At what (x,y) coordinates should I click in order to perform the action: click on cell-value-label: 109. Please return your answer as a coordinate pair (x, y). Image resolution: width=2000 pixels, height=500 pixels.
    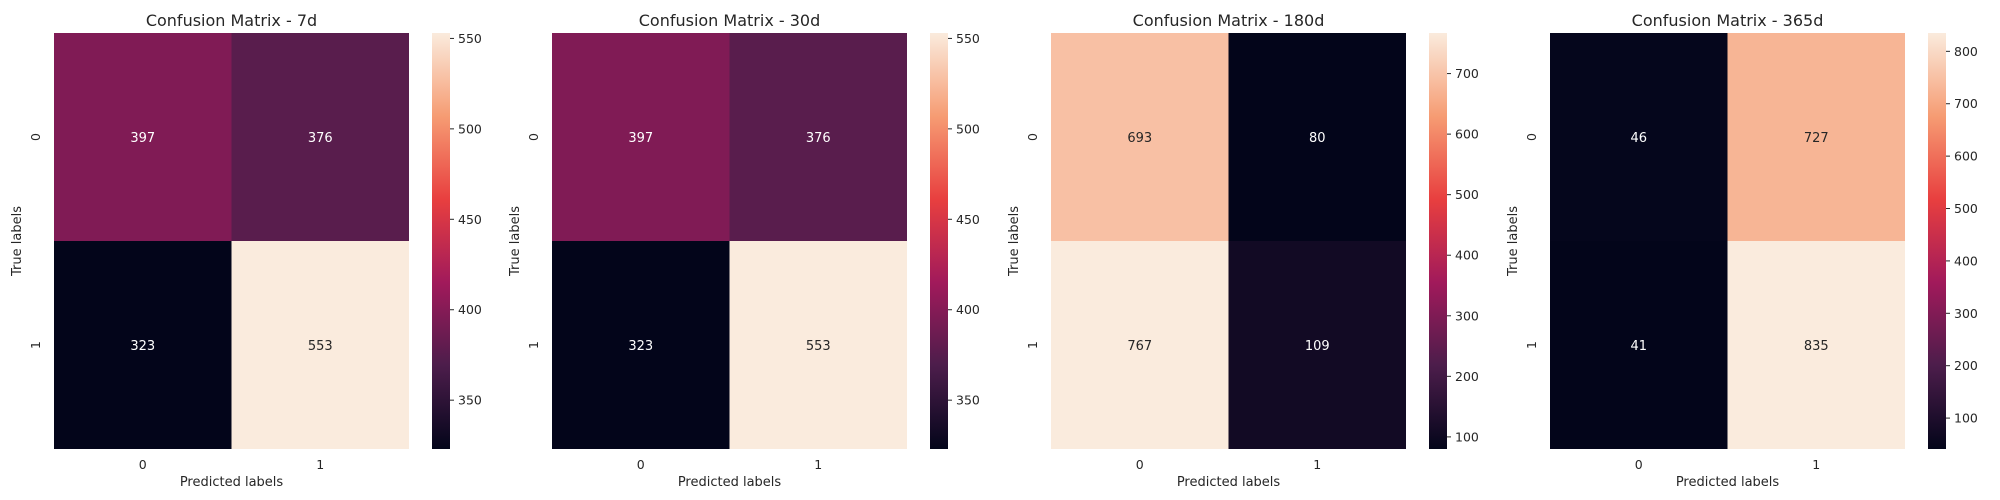
    Looking at the image, I should click on (1317, 346).